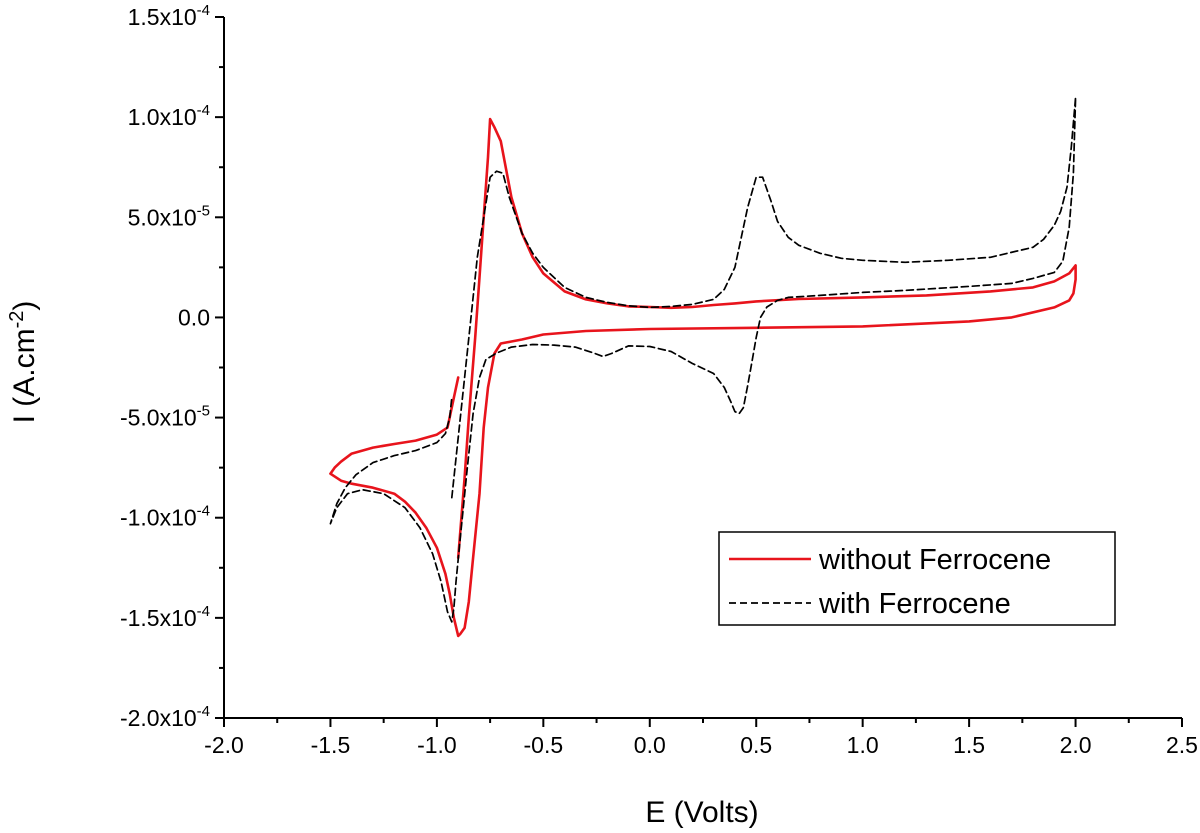 This screenshot has width=1200, height=833. What do you see at coordinates (934, 560) in the screenshot?
I see `legend-label: without Ferrocene` at bounding box center [934, 560].